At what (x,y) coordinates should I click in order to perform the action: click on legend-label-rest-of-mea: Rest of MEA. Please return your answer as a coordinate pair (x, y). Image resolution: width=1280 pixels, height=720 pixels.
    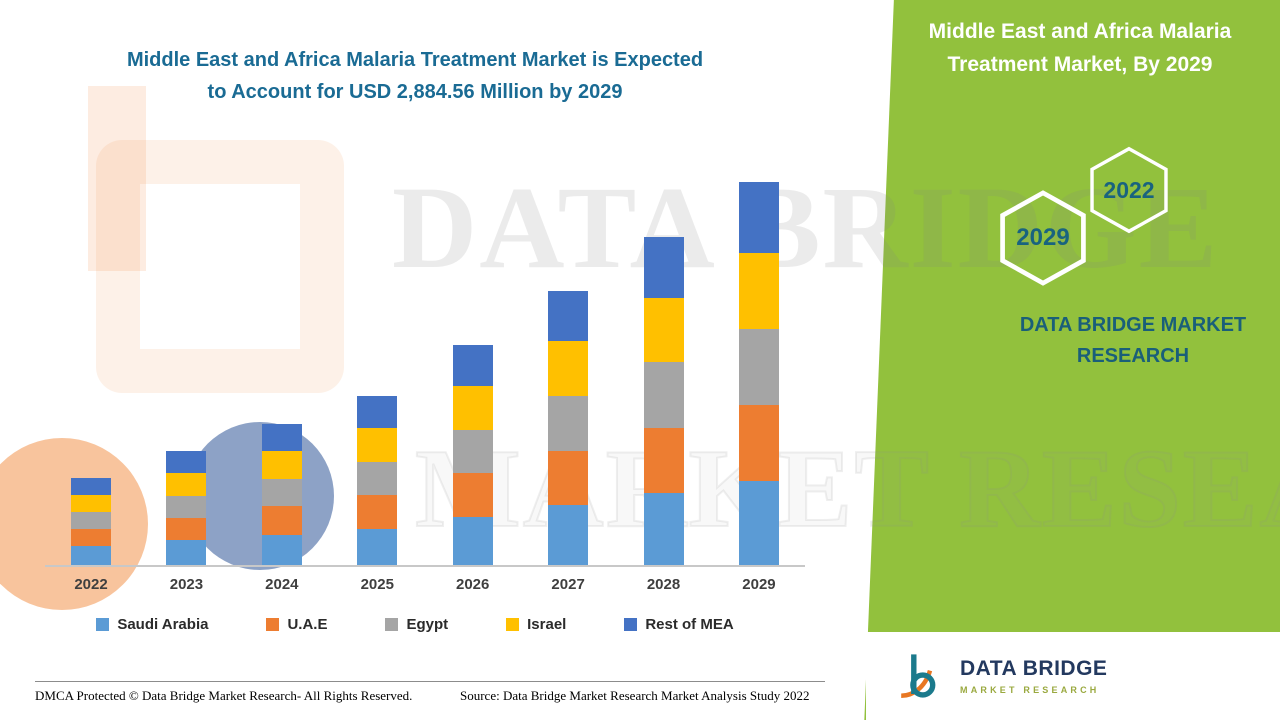
    Looking at the image, I should click on (689, 624).